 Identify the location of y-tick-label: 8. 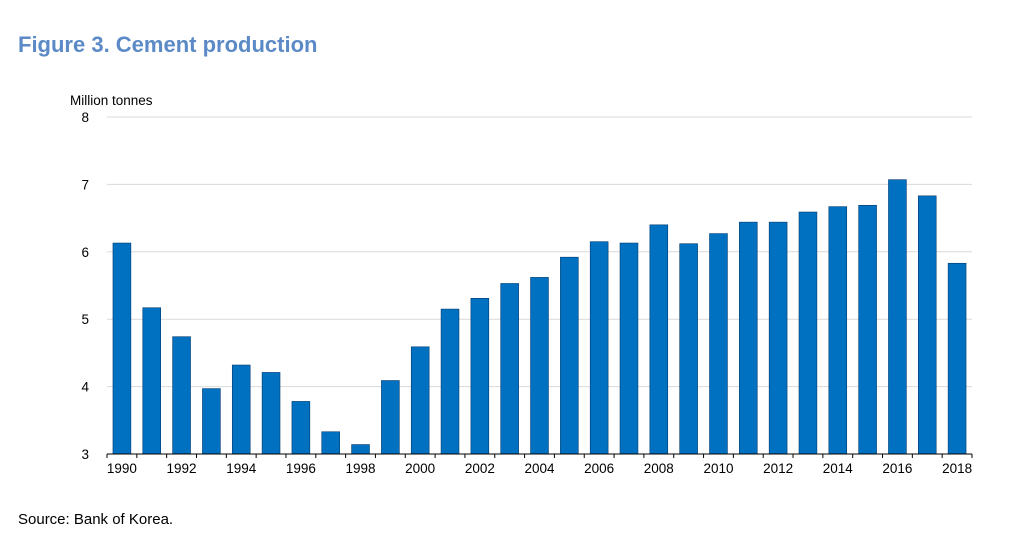
(85, 117).